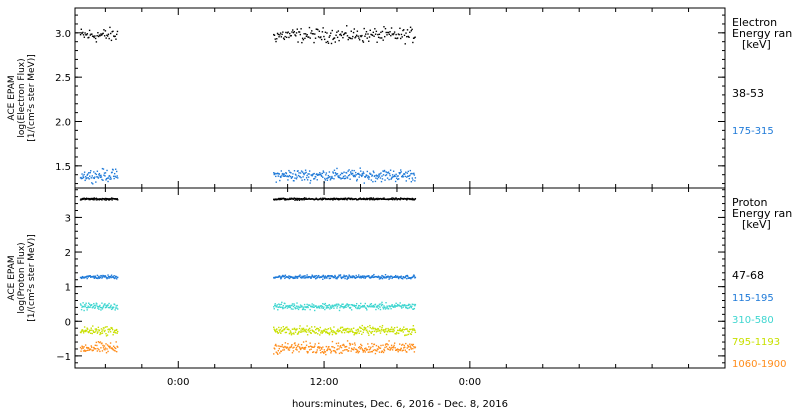  What do you see at coordinates (470, 382) in the screenshot?
I see `x-tick-label: 0:00` at bounding box center [470, 382].